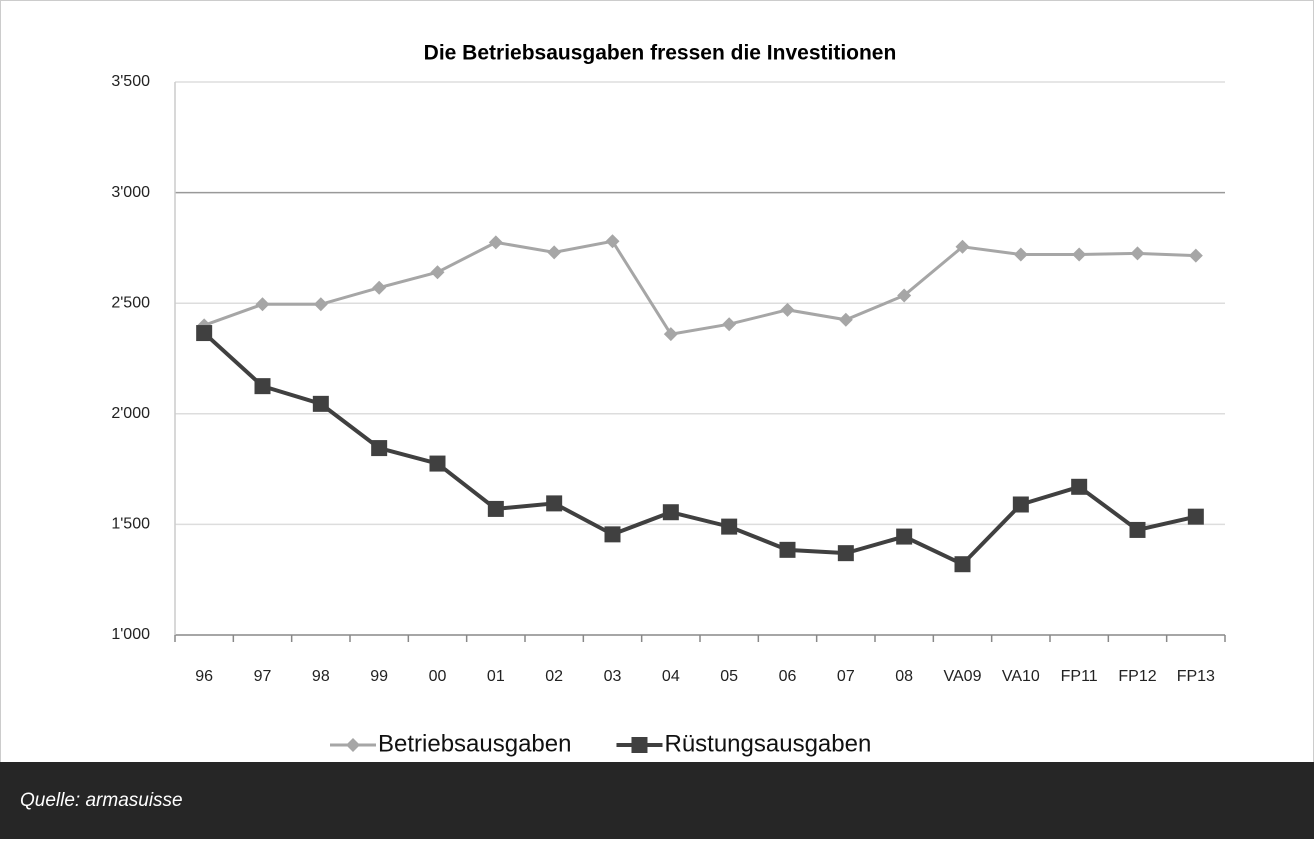  Describe the element at coordinates (699, 287) in the screenshot. I see `series-line` at that location.